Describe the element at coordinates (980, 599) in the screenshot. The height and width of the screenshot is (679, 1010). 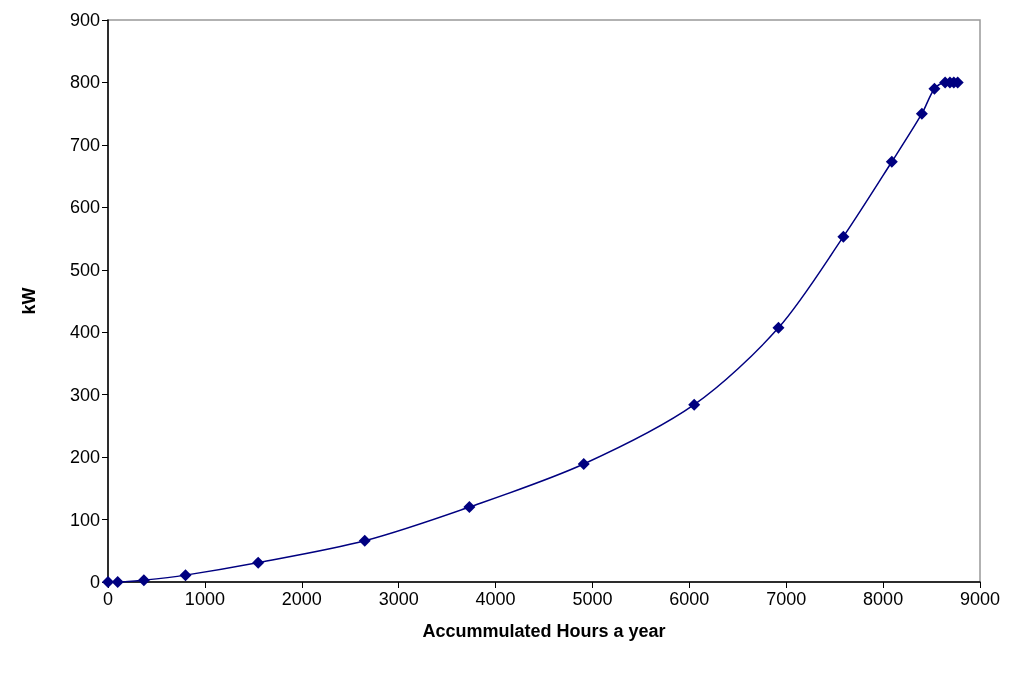
I see `x-tick-label: 9000` at that location.